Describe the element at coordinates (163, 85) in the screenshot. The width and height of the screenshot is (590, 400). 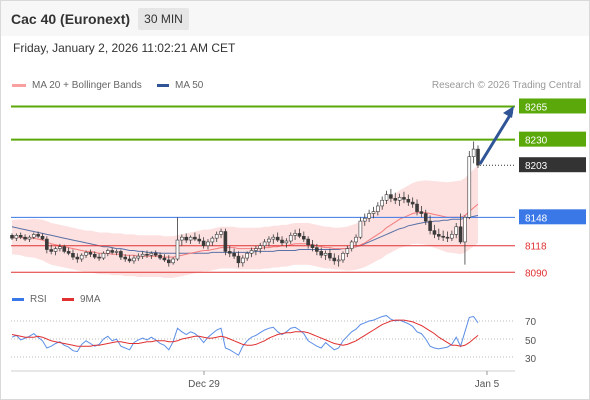
I see `ma50-swatch` at that location.